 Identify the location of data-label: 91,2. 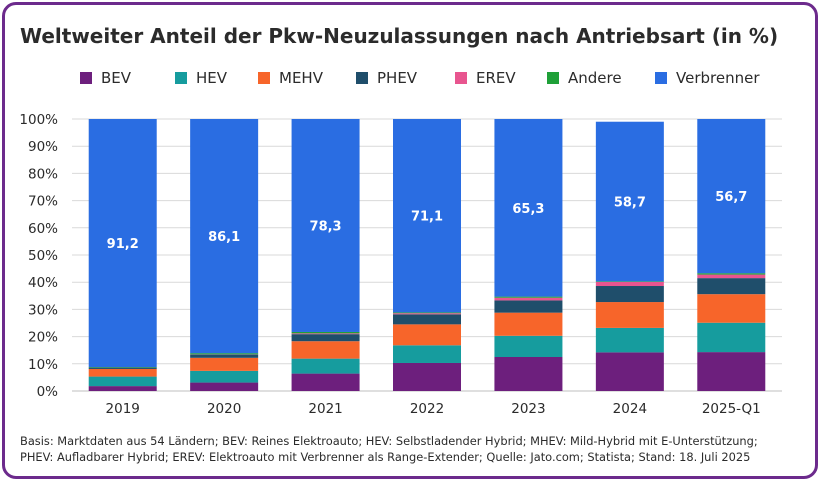
(123, 244).